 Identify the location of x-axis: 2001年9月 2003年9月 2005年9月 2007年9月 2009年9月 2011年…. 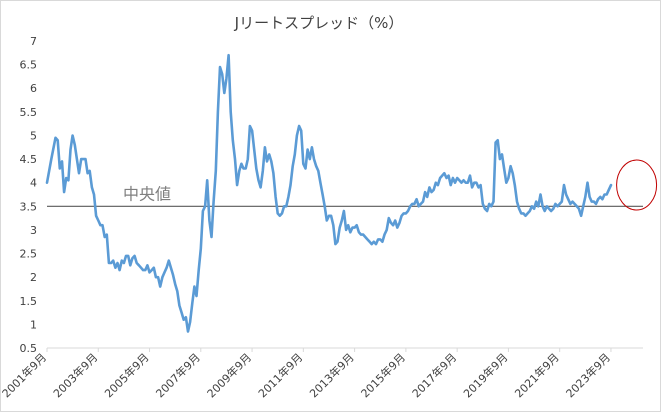
(322, 373).